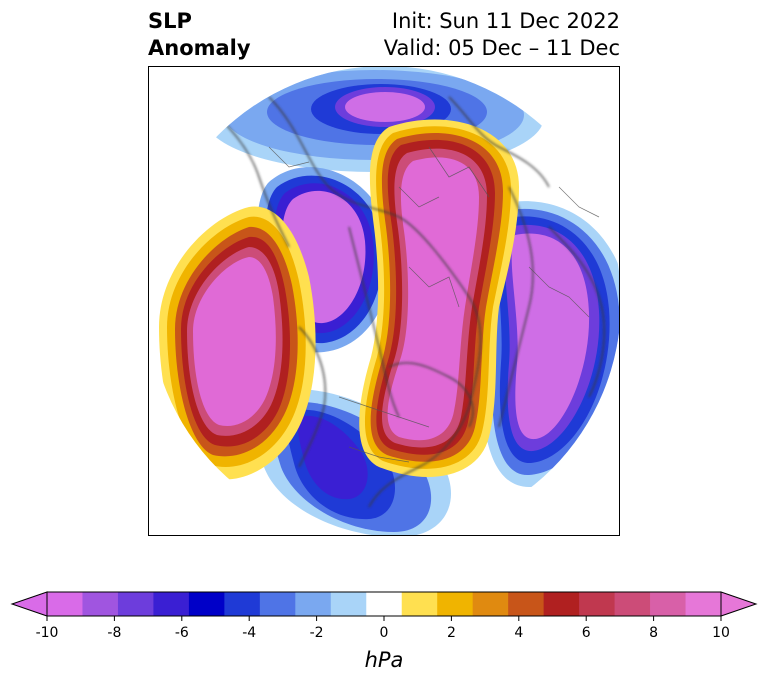 The image size is (768, 686). Describe the element at coordinates (47, 633) in the screenshot. I see `colorbar-tick-label: -10` at that location.